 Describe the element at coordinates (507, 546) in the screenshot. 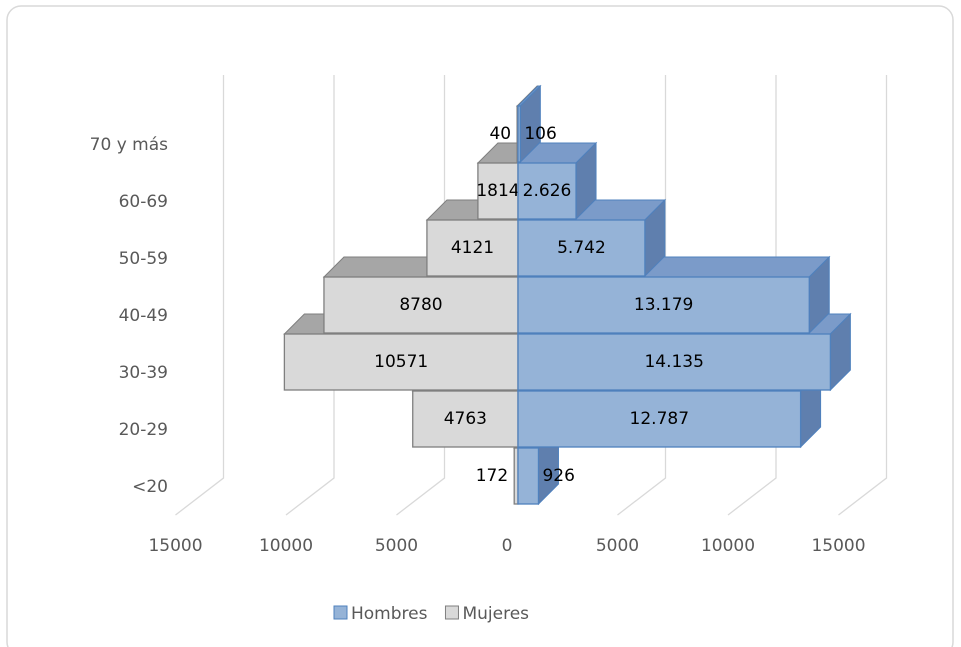

I see `x-tick-label: 0` at that location.